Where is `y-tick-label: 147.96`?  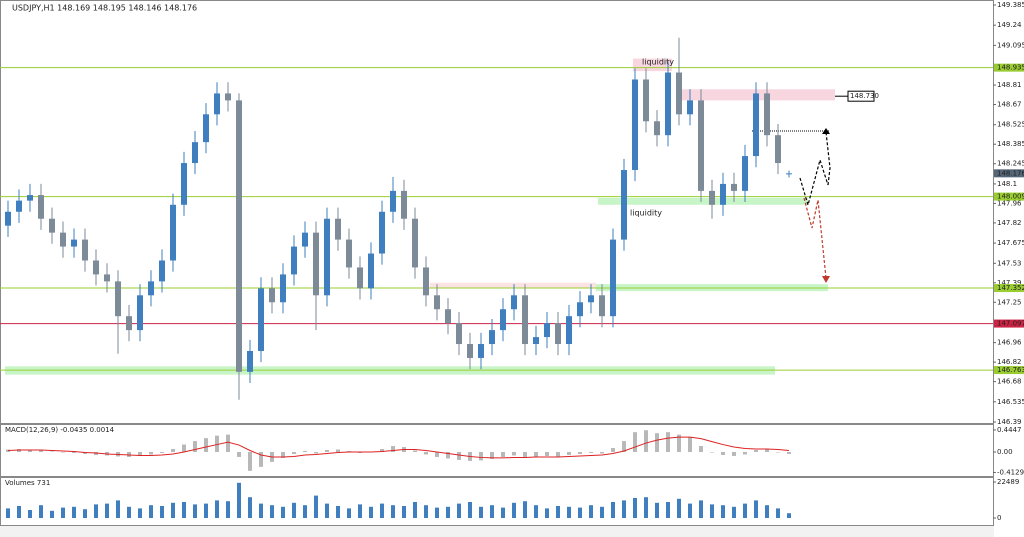 y-tick-label: 147.96 is located at coordinates (1009, 203).